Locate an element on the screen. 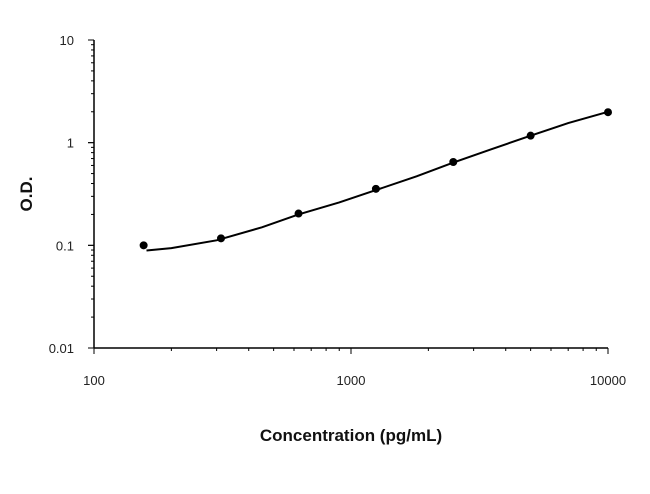  x-tick-label: 1000 is located at coordinates (351, 380).